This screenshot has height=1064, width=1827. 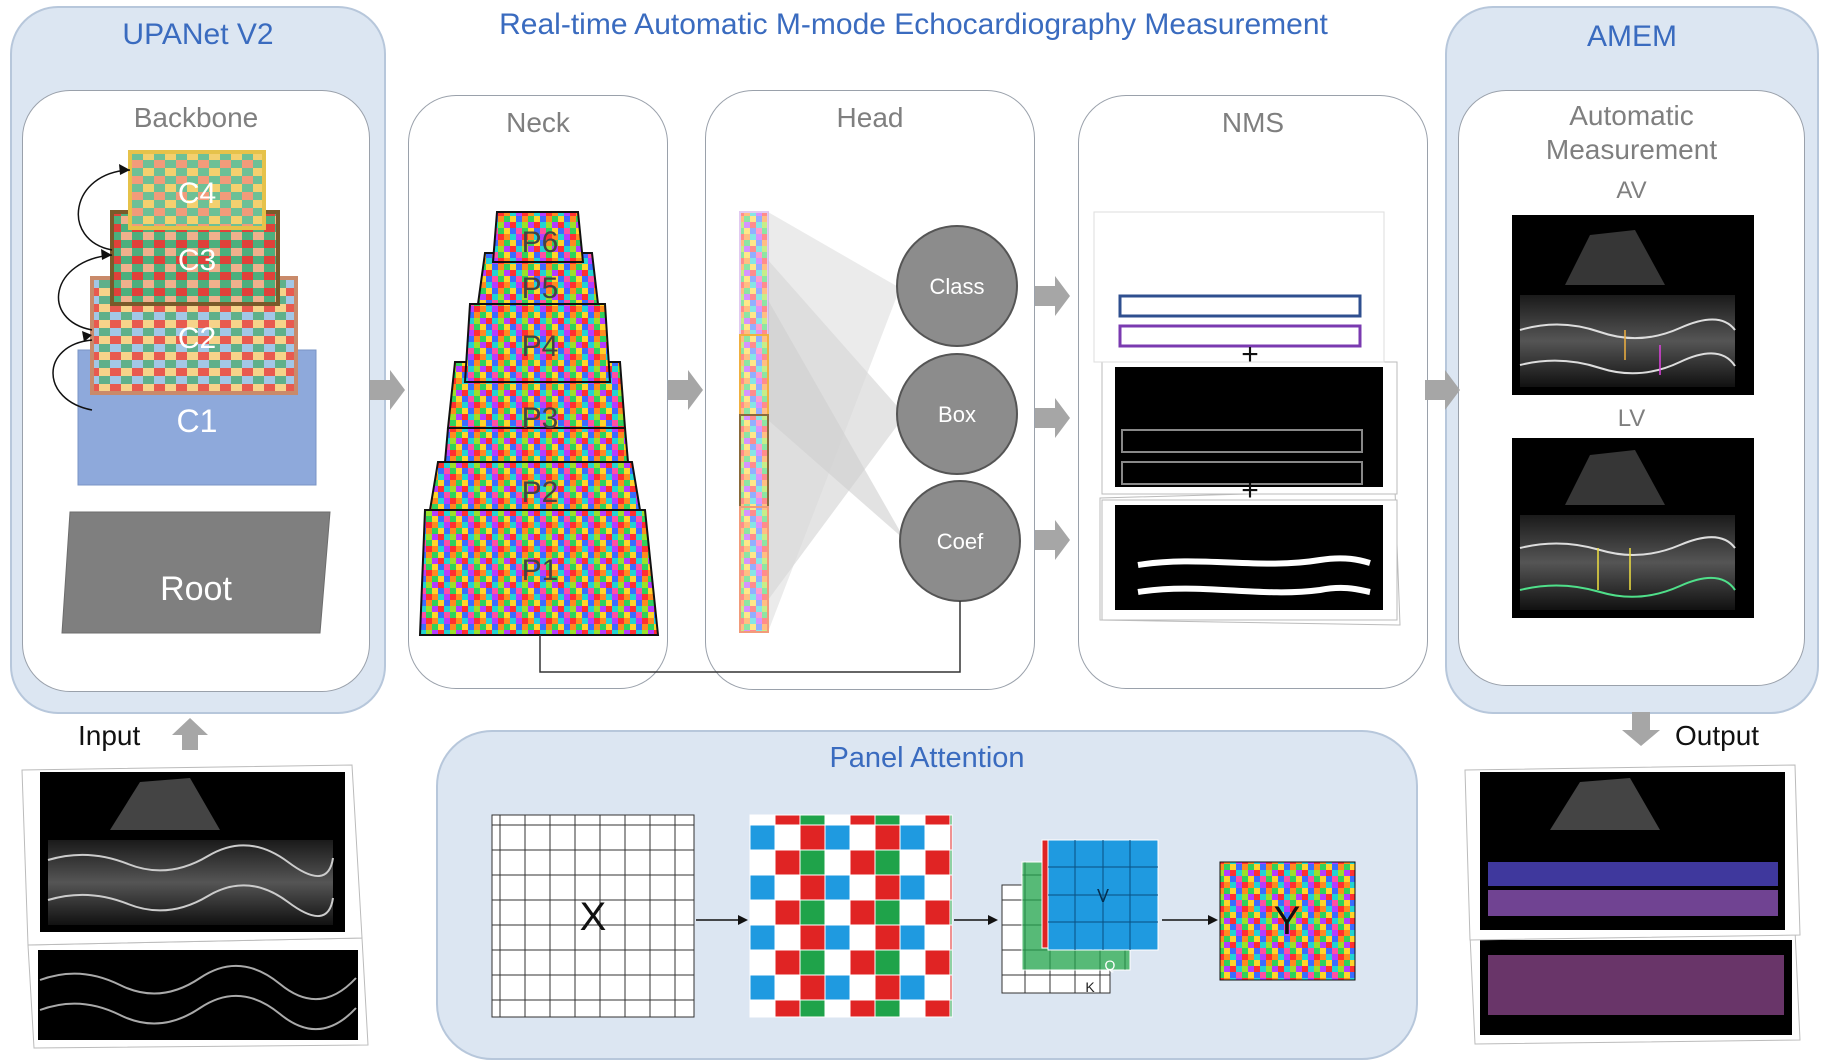 I want to click on panel-attention-diagram: X K Q V Y, so click(x=923, y=916).